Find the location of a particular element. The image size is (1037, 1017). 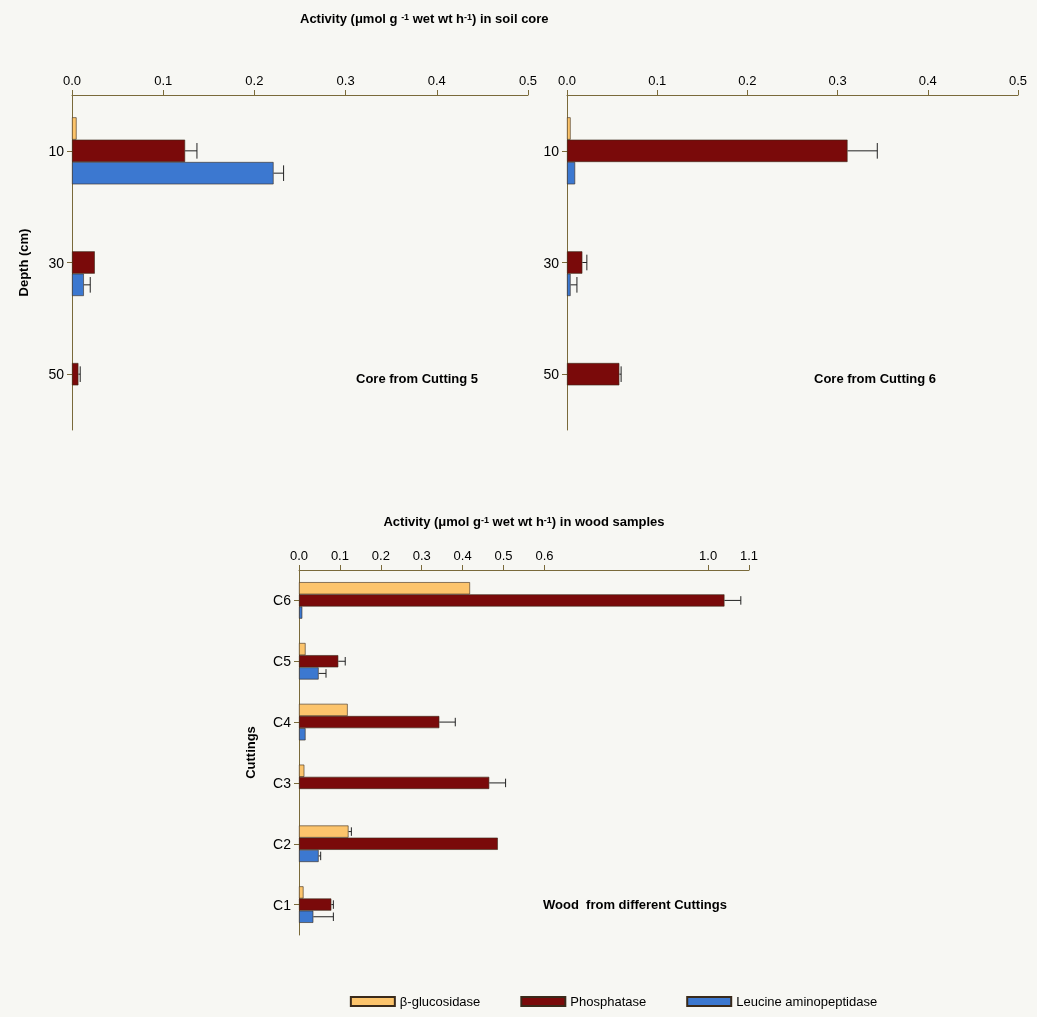

legend-label: Phosphatase is located at coordinates (608, 1001).